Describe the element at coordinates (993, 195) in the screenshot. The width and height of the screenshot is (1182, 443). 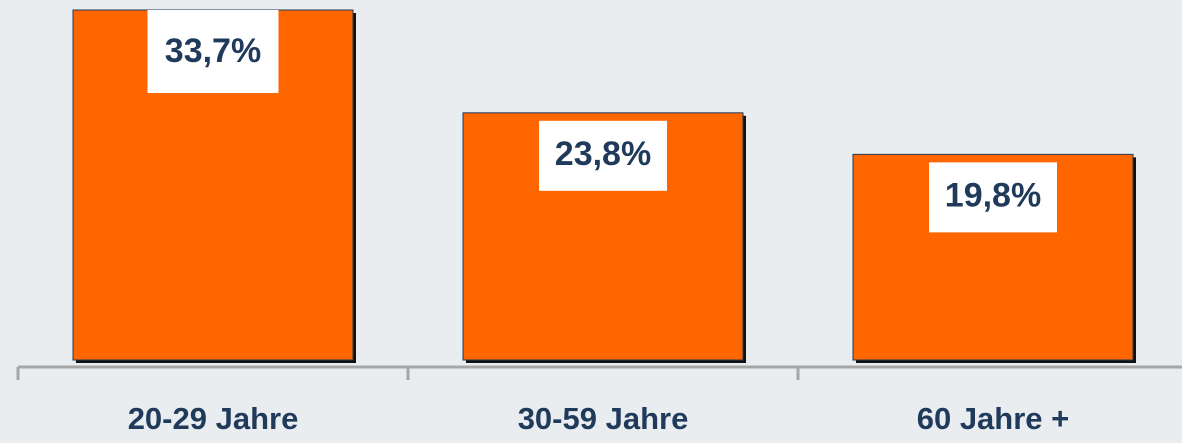
I see `value-label: 19,8%` at that location.